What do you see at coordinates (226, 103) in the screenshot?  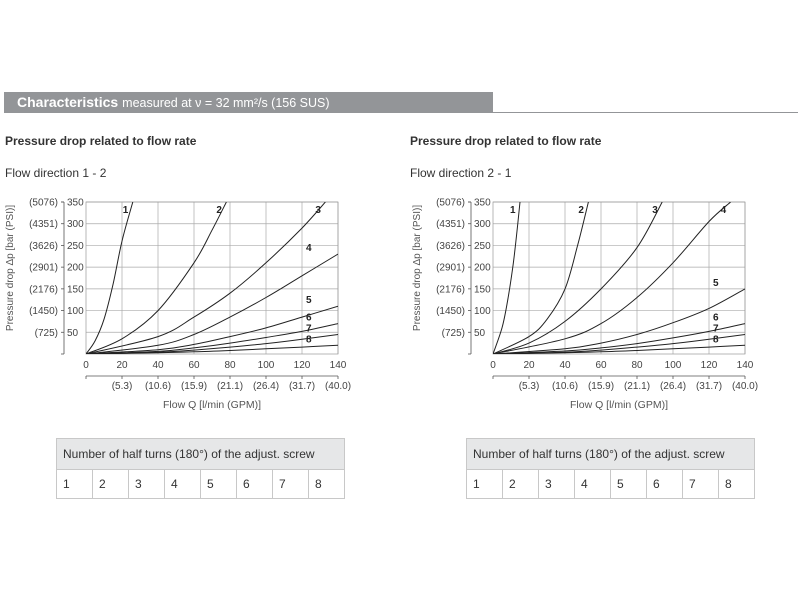 I see `header-subtitle: measured at ν = 32 mm²/s (156 SUS)` at bounding box center [226, 103].